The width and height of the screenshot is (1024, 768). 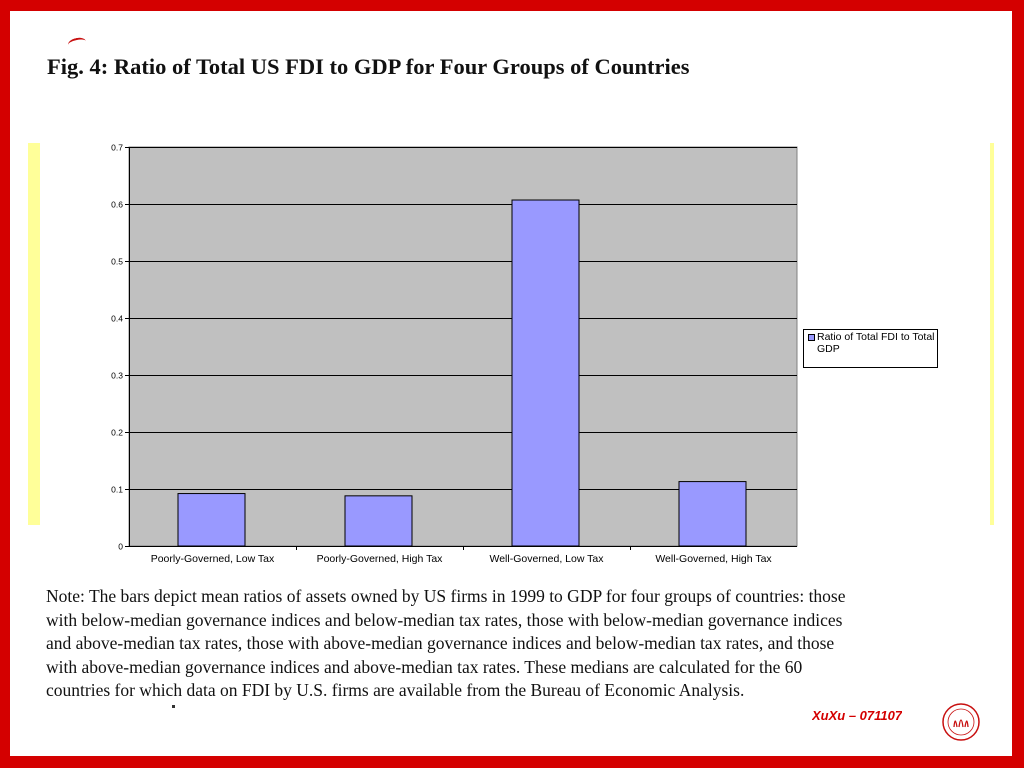 I want to click on logo-swoosh-icon, so click(x=77, y=43).